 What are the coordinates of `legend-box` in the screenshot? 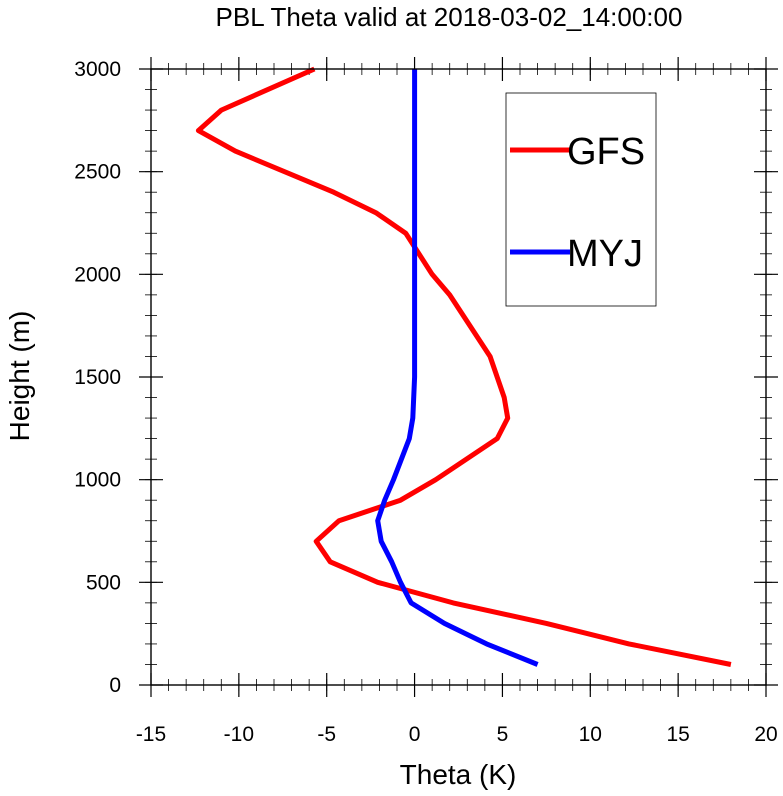 It's located at (581, 199).